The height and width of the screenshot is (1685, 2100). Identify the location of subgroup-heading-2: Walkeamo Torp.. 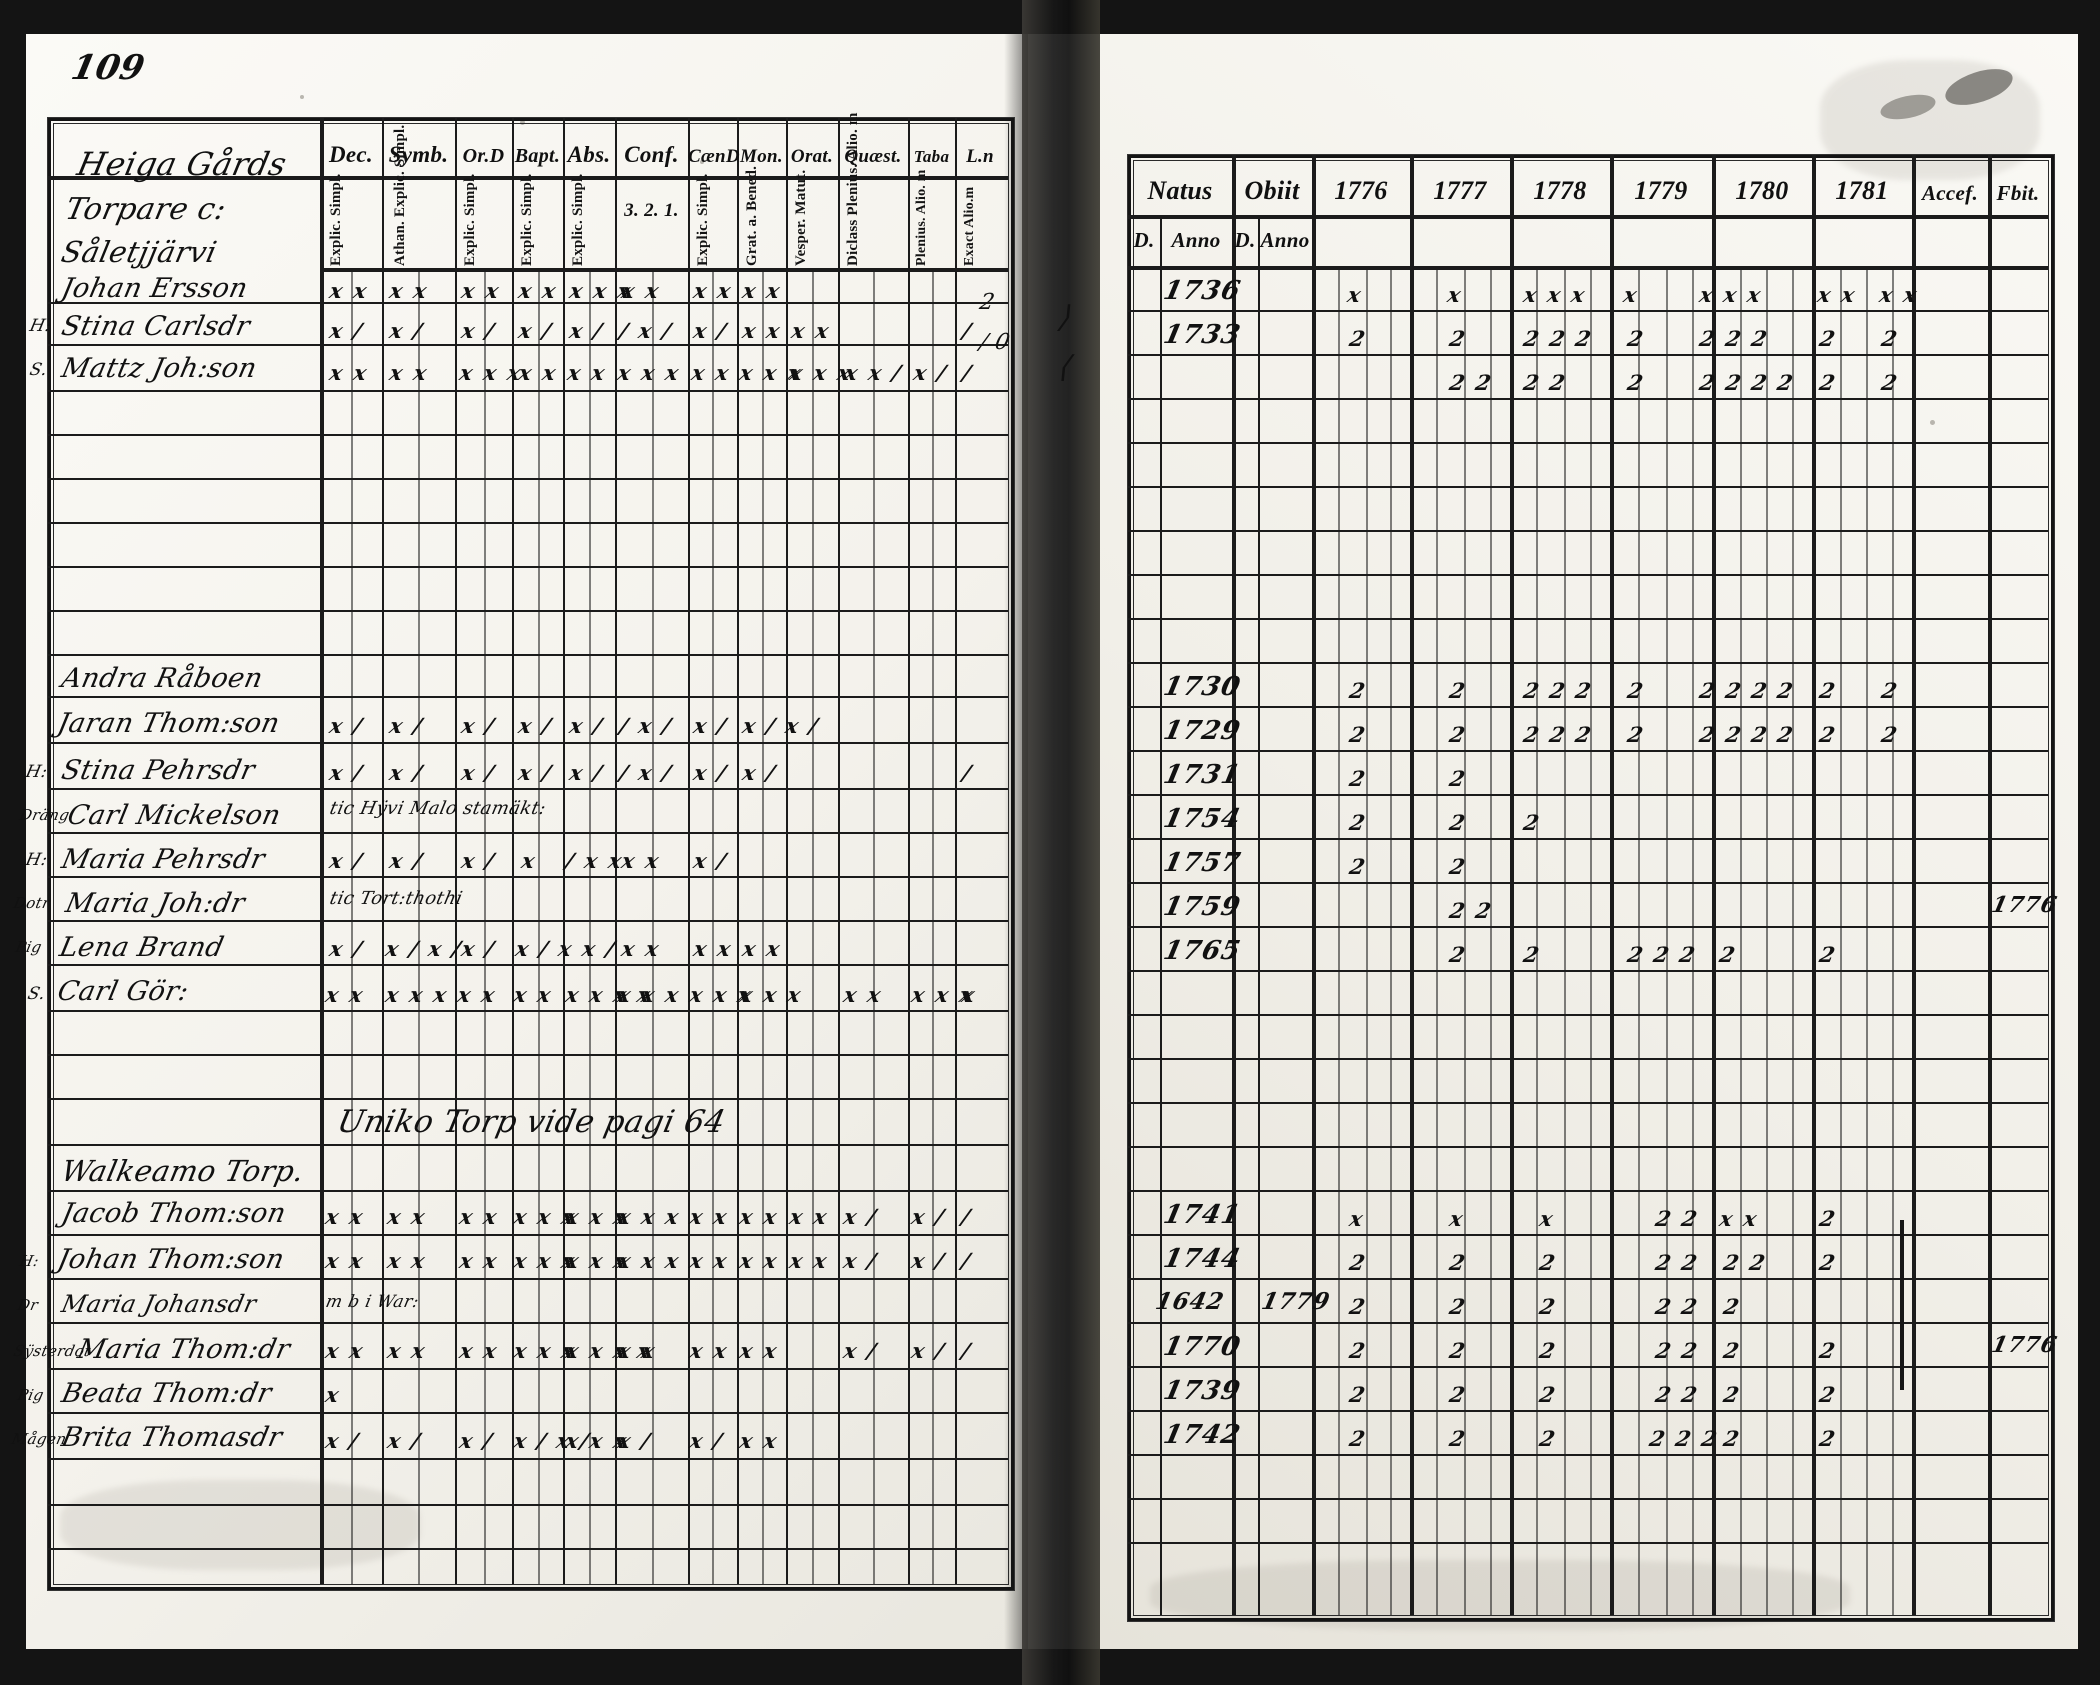
(183, 1171).